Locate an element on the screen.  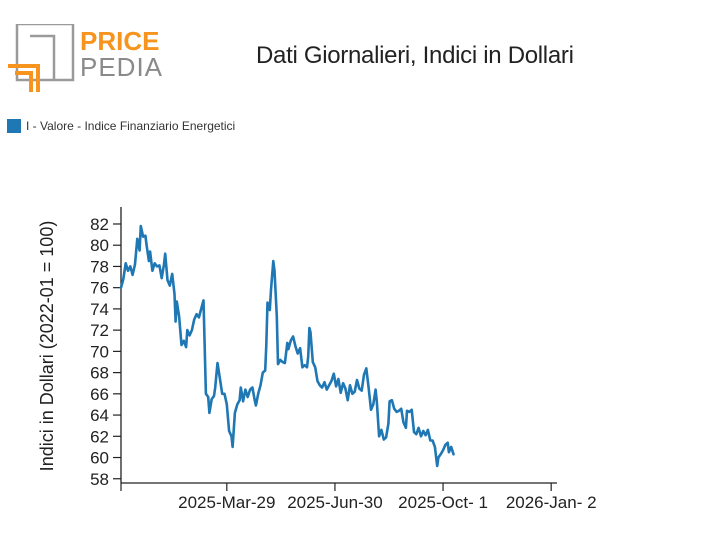
y-tick-label: 78 is located at coordinates (99, 266).